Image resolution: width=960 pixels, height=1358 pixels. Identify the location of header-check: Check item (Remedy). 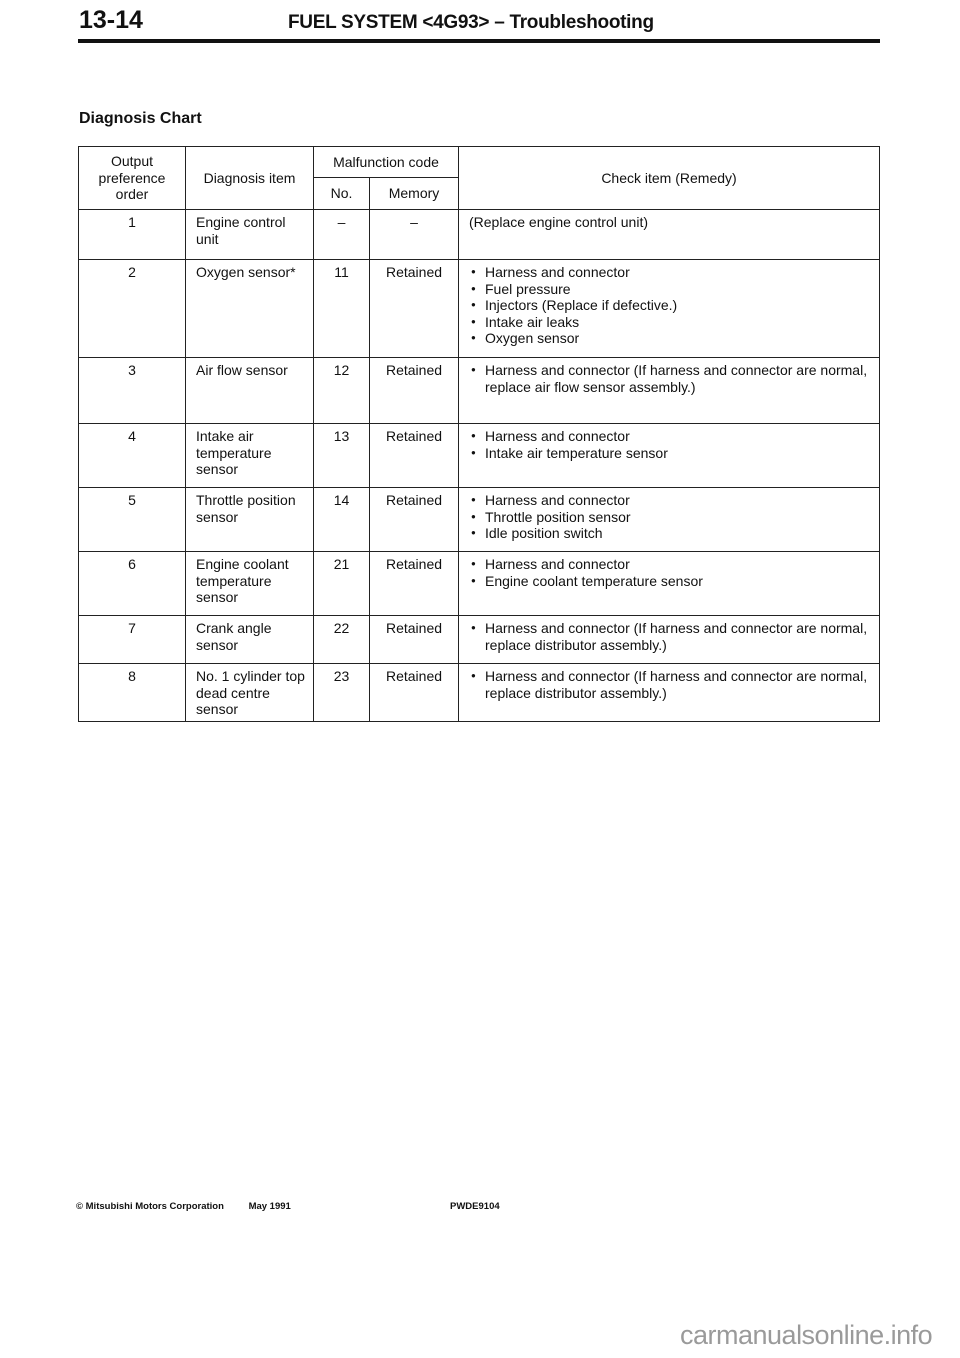
(669, 178).